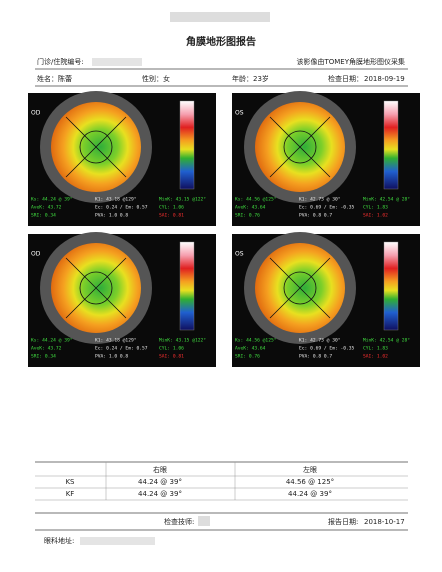  I want to click on patient-name: 姓名：陈蕾, so click(54, 78).